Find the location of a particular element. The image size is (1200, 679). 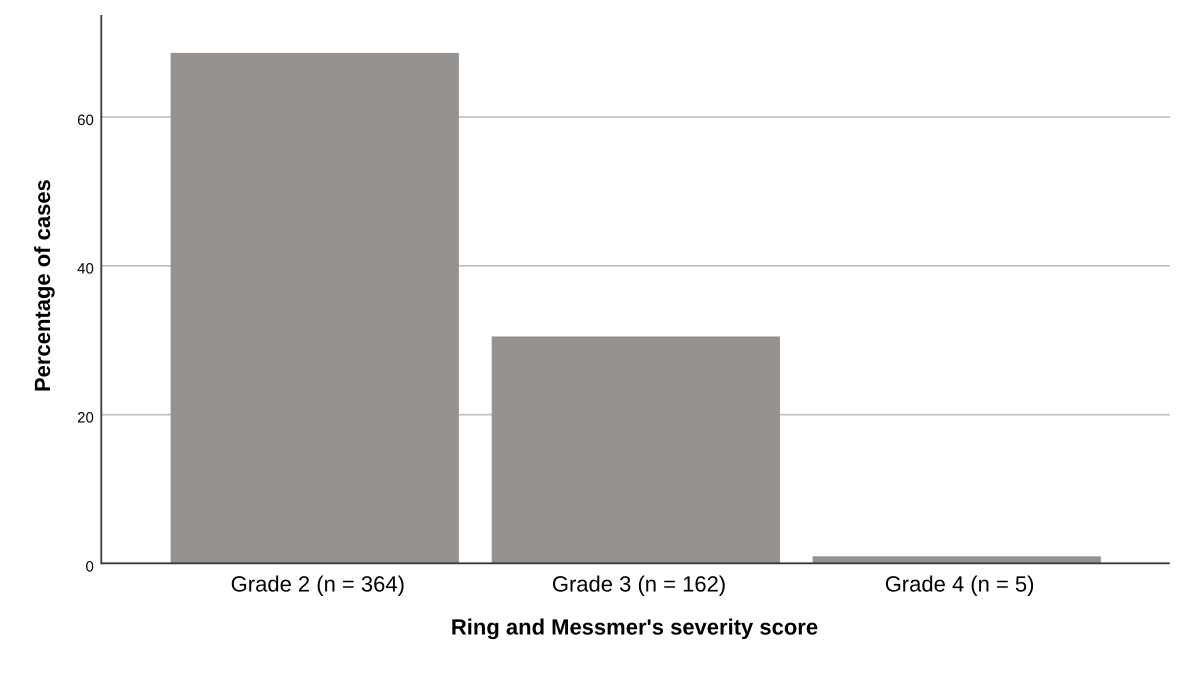

svg-text: Grade 2 (n = 364) is located at coordinates (318, 584).